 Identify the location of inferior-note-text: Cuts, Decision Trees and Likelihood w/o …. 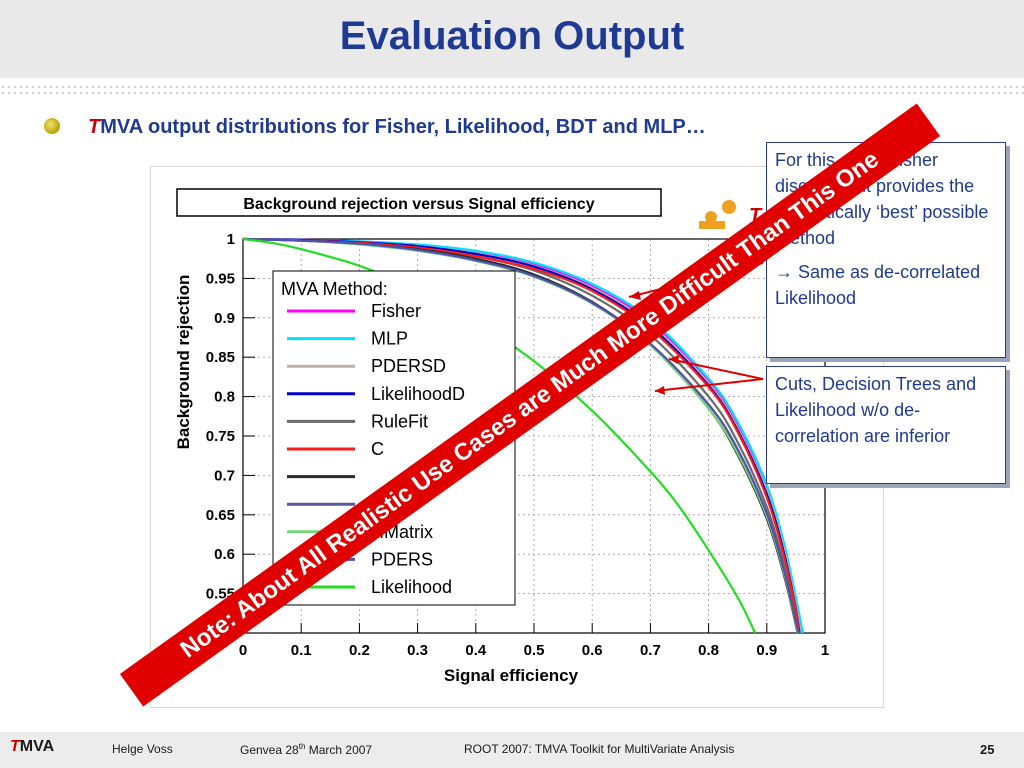
(876, 410).